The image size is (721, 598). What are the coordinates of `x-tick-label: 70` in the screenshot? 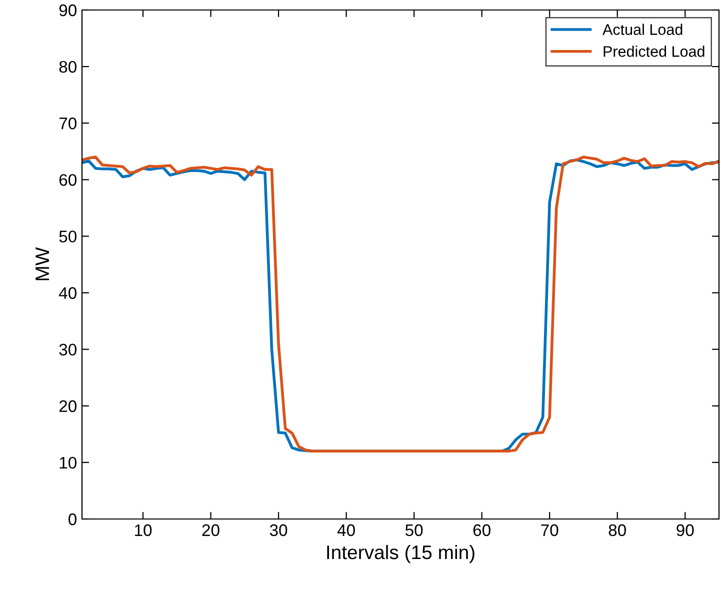 It's located at (549, 530).